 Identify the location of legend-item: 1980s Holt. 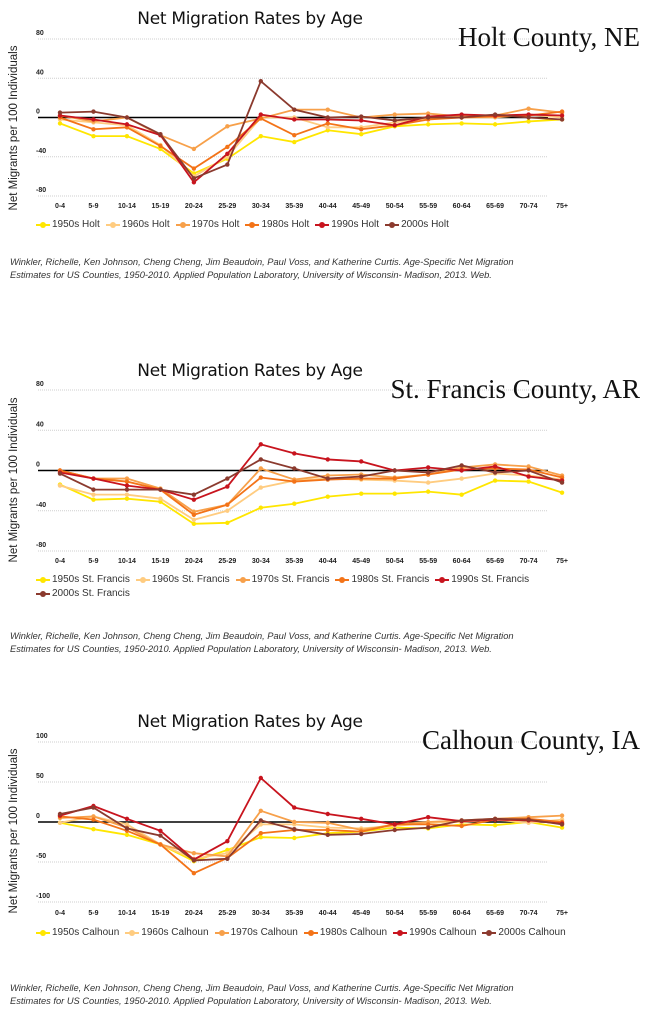
(277, 224).